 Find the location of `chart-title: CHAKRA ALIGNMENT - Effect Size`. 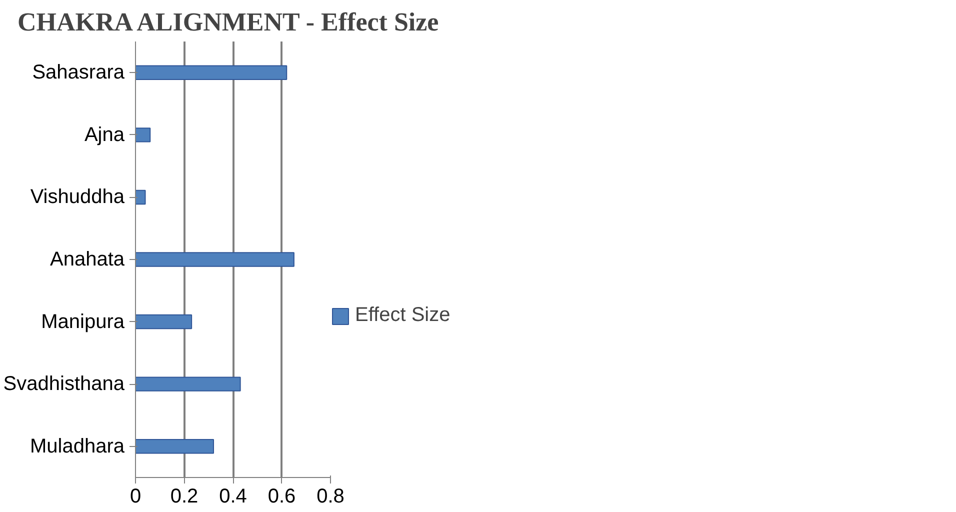

chart-title: CHAKRA ALIGNMENT - Effect Size is located at coordinates (228, 22).